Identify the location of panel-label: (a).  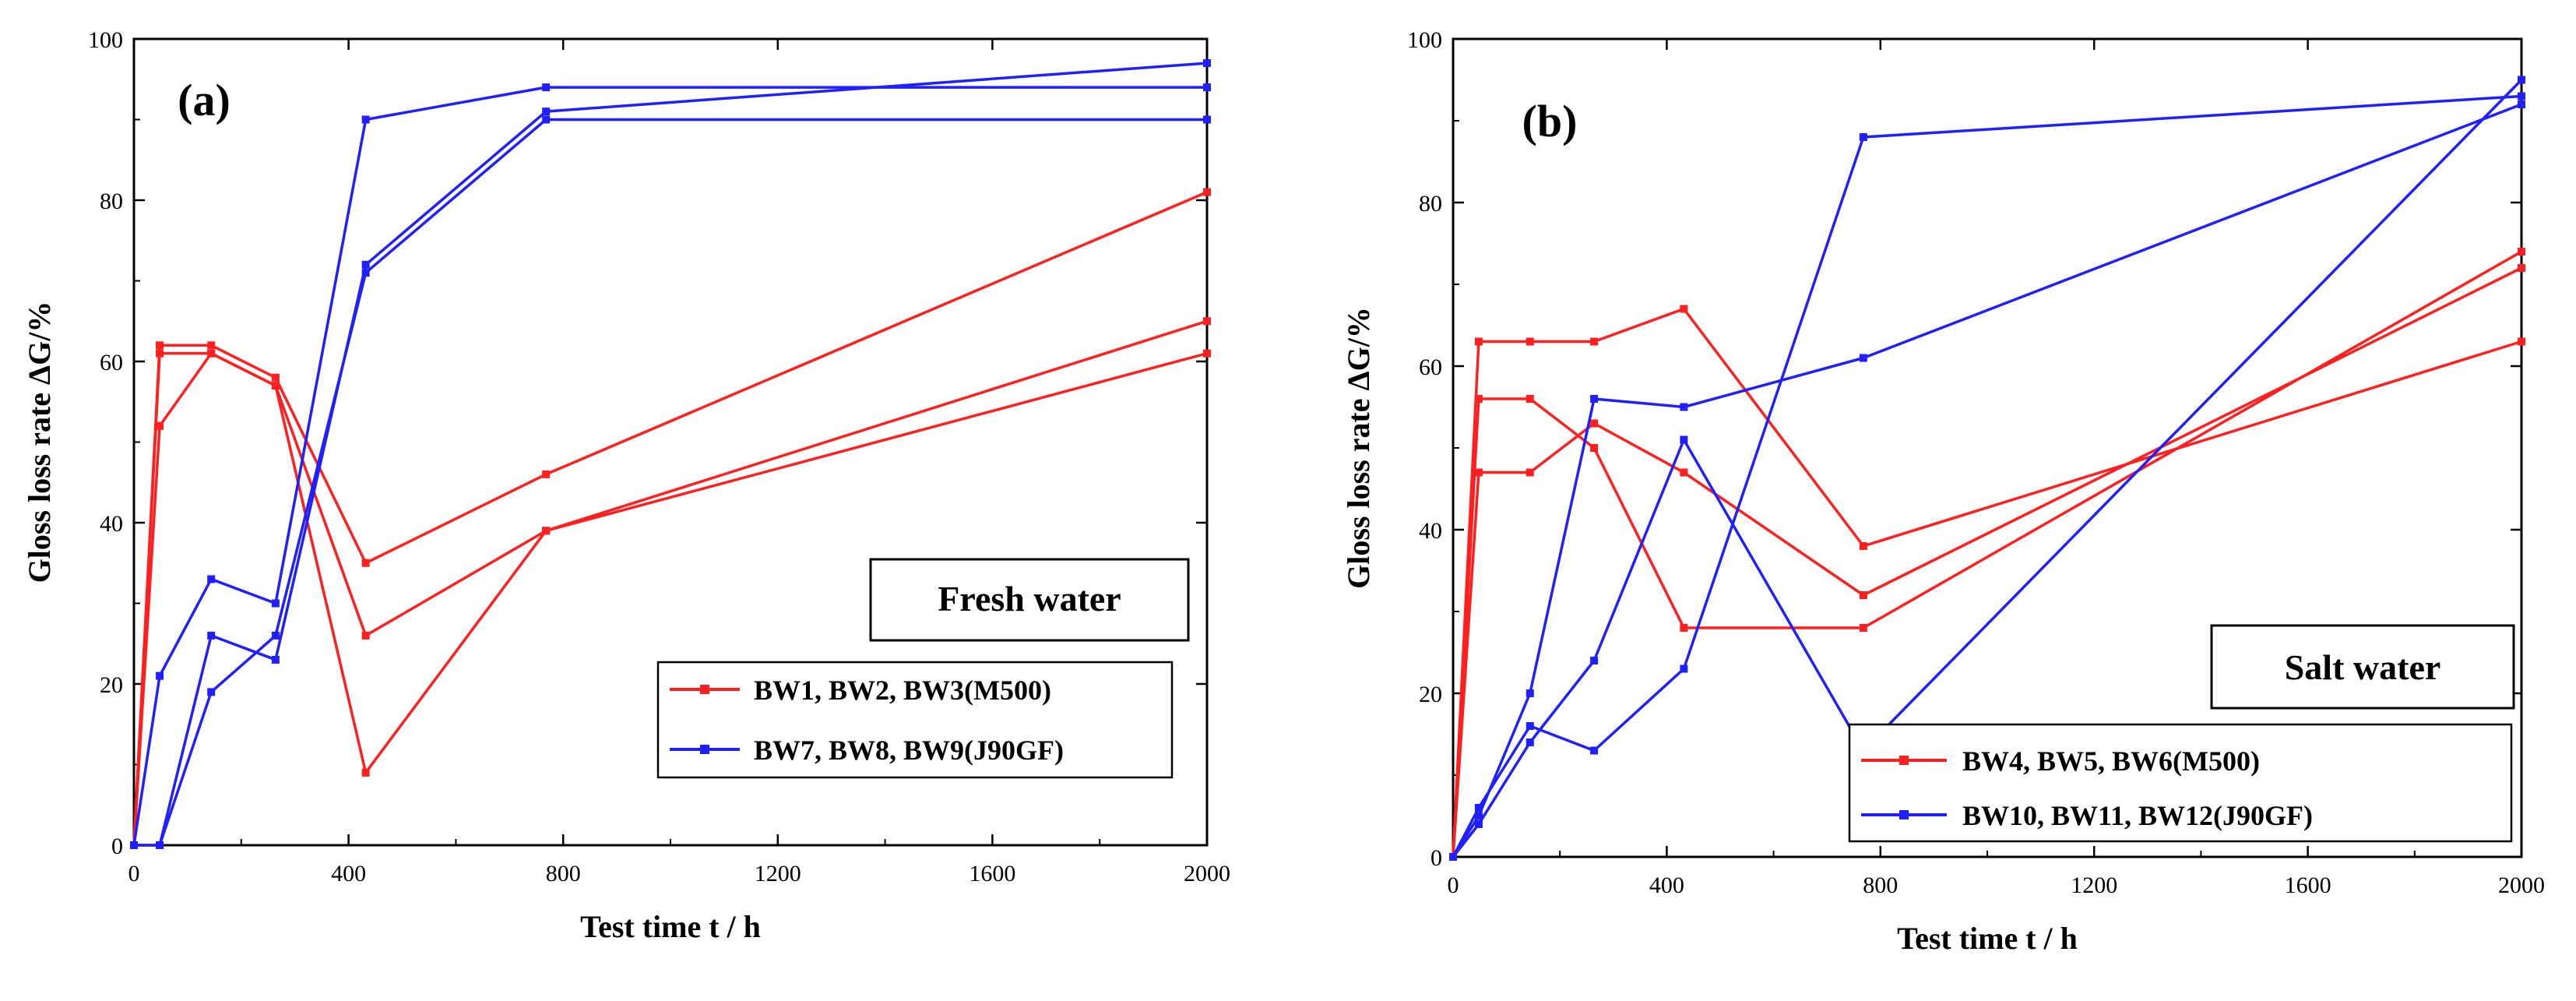
(204, 100).